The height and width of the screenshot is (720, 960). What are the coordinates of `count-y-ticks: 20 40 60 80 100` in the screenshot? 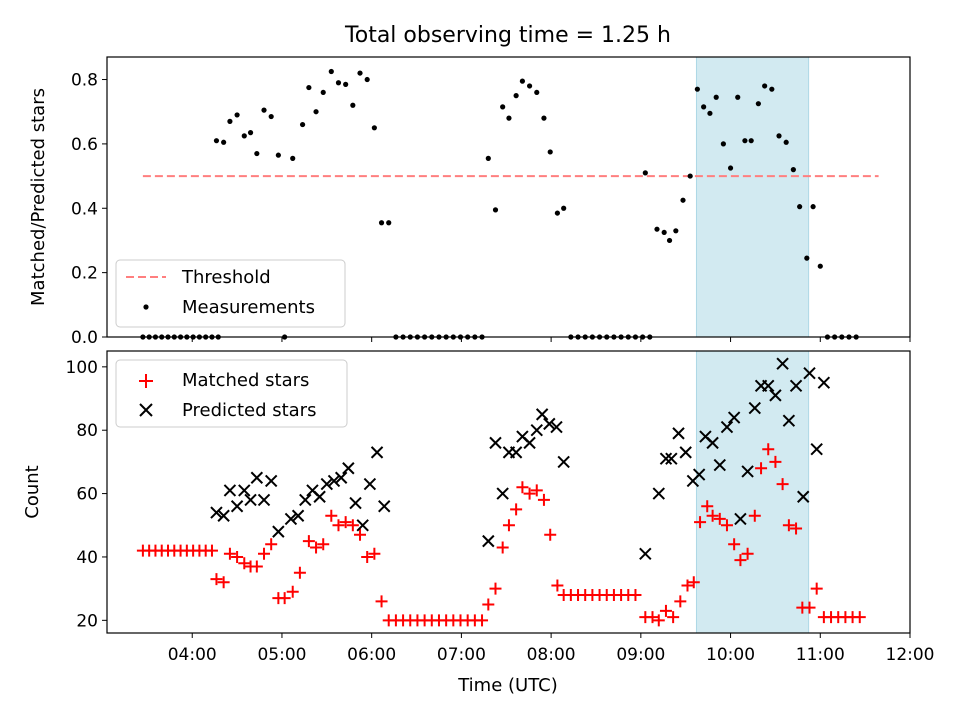 It's located at (86, 494).